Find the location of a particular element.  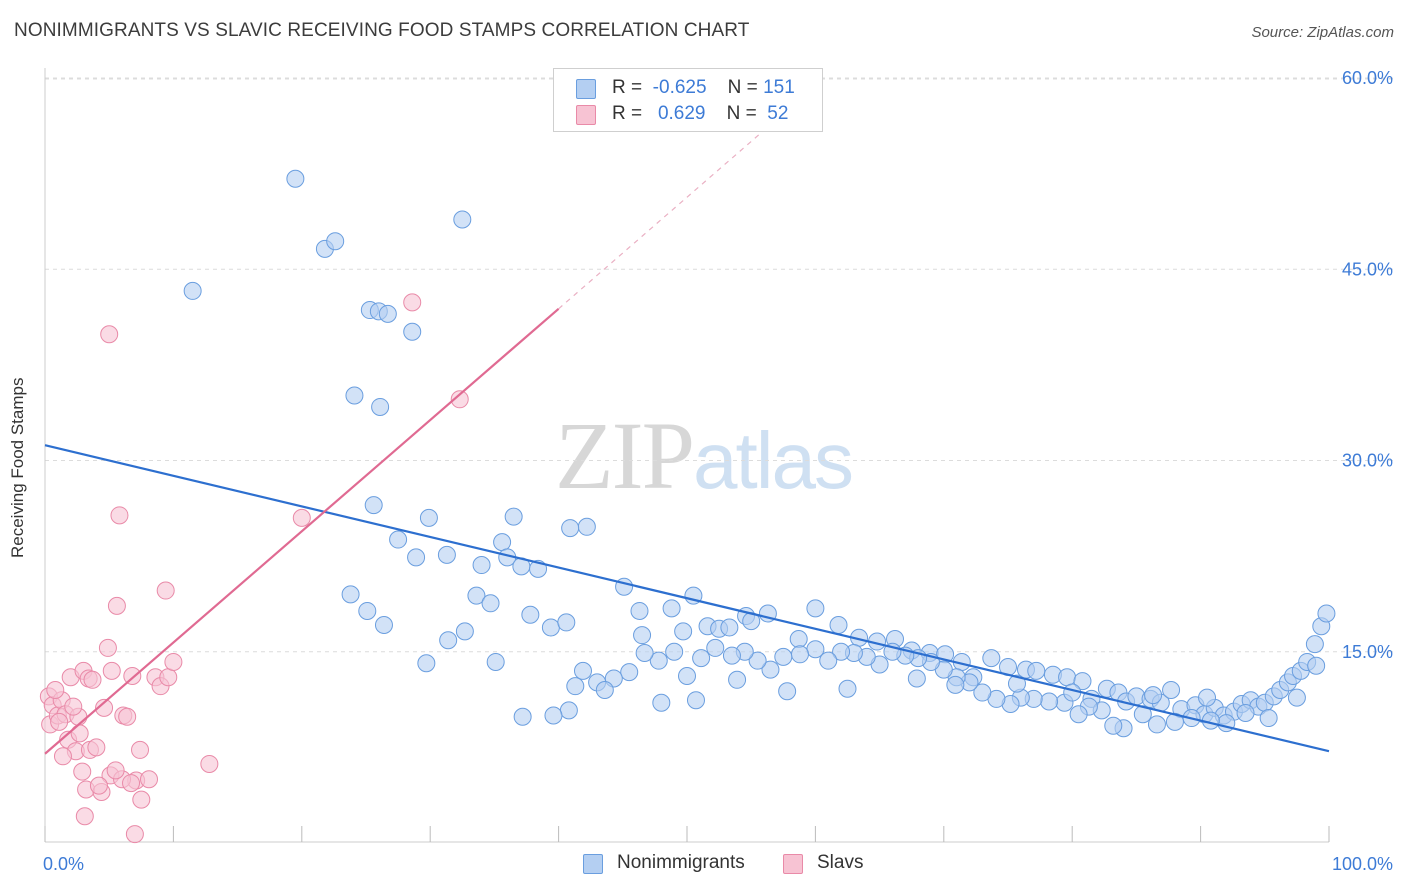

watermark: ZIPatlas is located at coordinates (704, 455).